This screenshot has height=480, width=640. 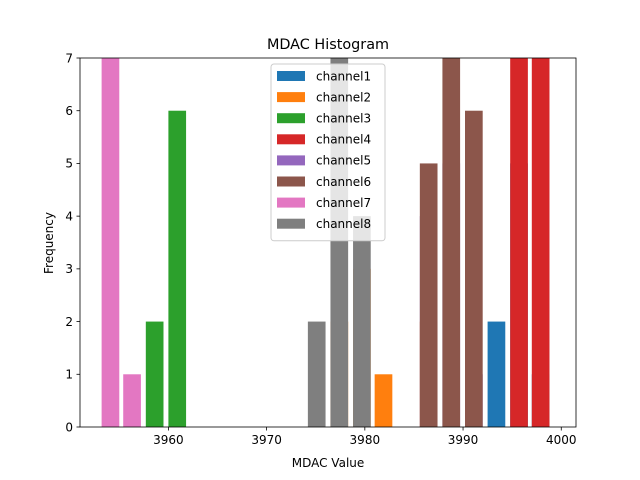 I want to click on legend-label-channel2: channel2, so click(x=343, y=97).